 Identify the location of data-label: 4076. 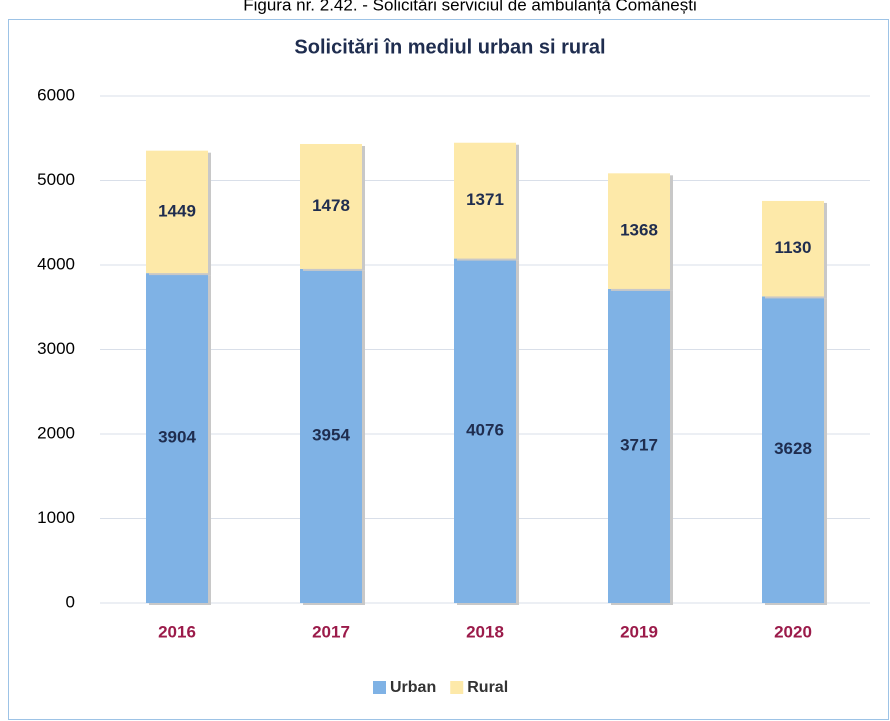
(485, 429).